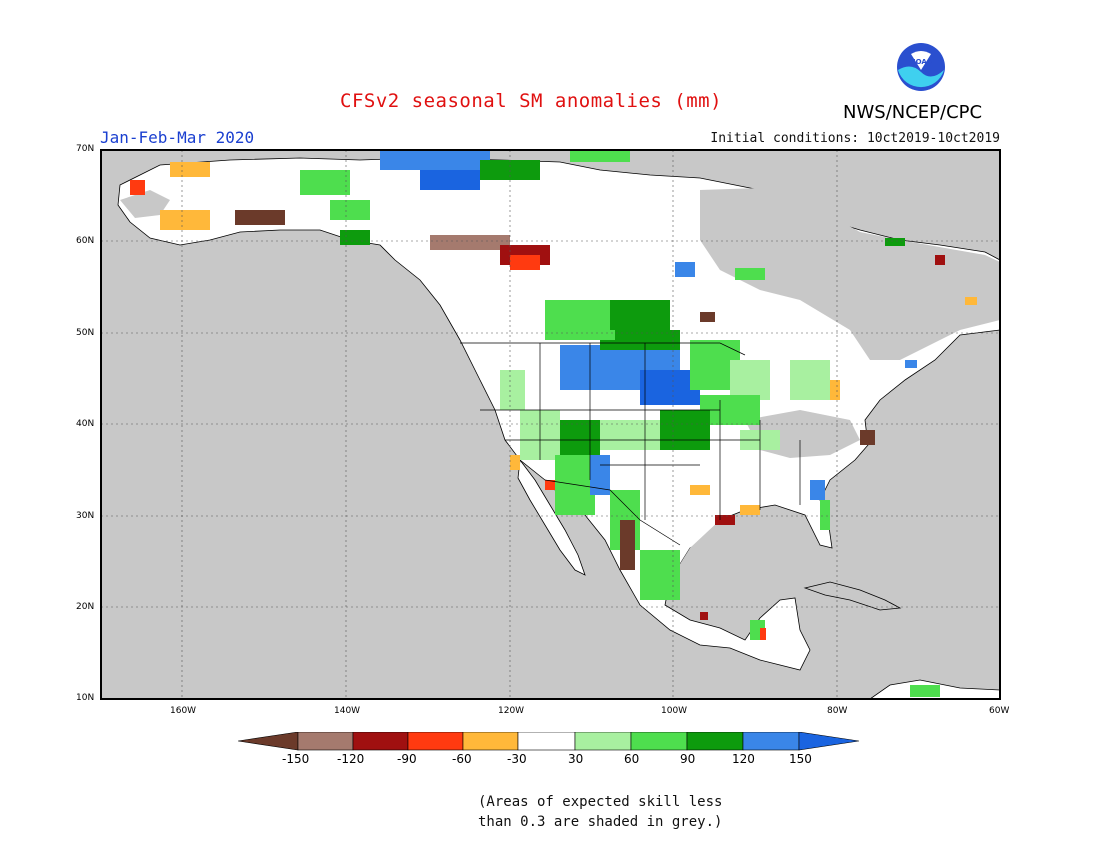  I want to click on baja-peninsula, so click(551, 517).